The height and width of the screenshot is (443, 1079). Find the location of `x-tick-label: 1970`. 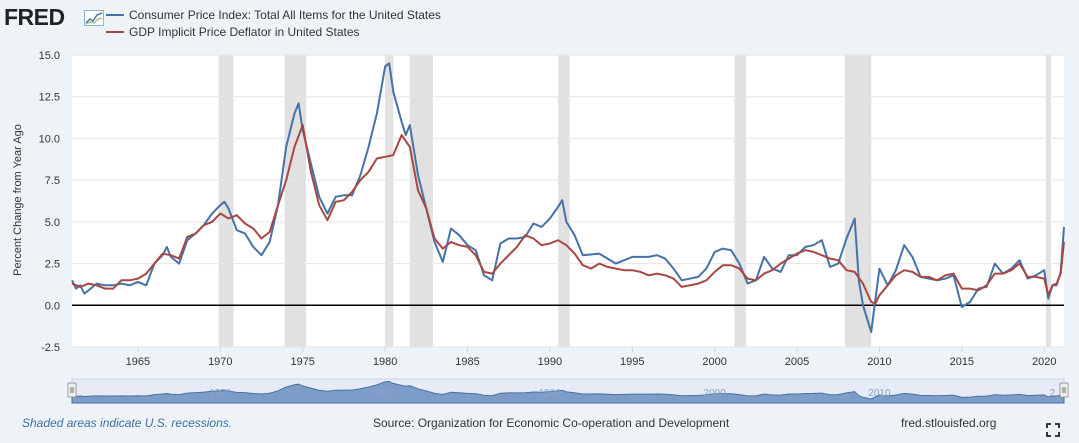

x-tick-label: 1970 is located at coordinates (220, 362).